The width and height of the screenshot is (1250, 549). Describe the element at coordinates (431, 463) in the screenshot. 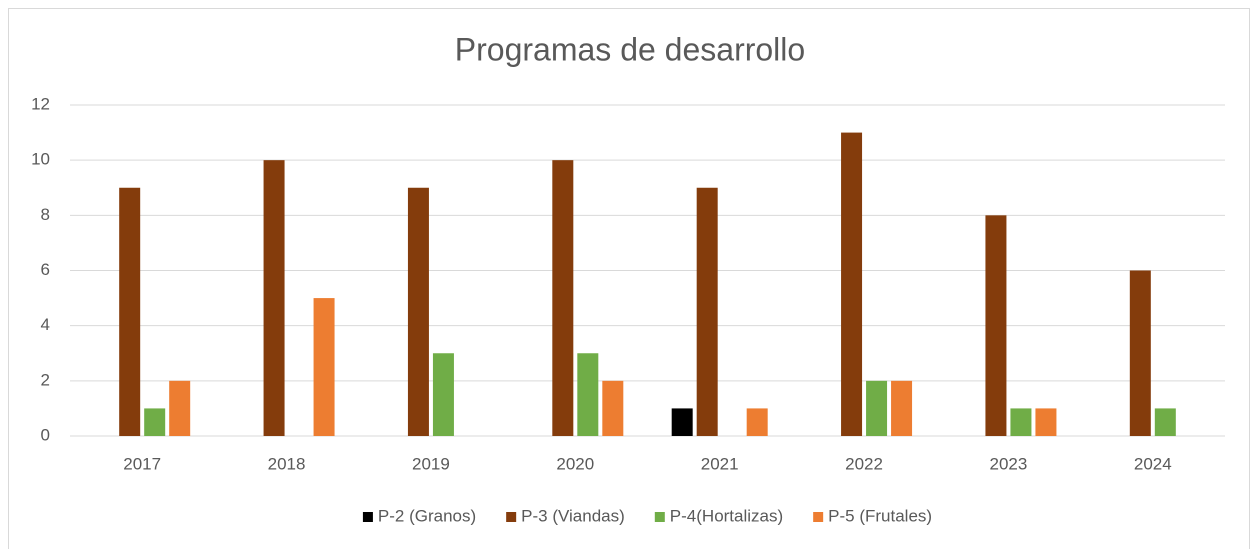

I see `x-tick-label: 2019` at that location.